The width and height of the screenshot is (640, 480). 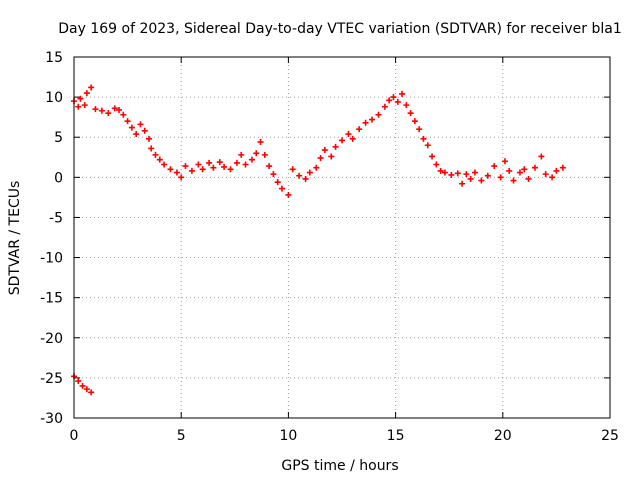 I want to click on y-tick-label: 10, so click(x=54, y=98).